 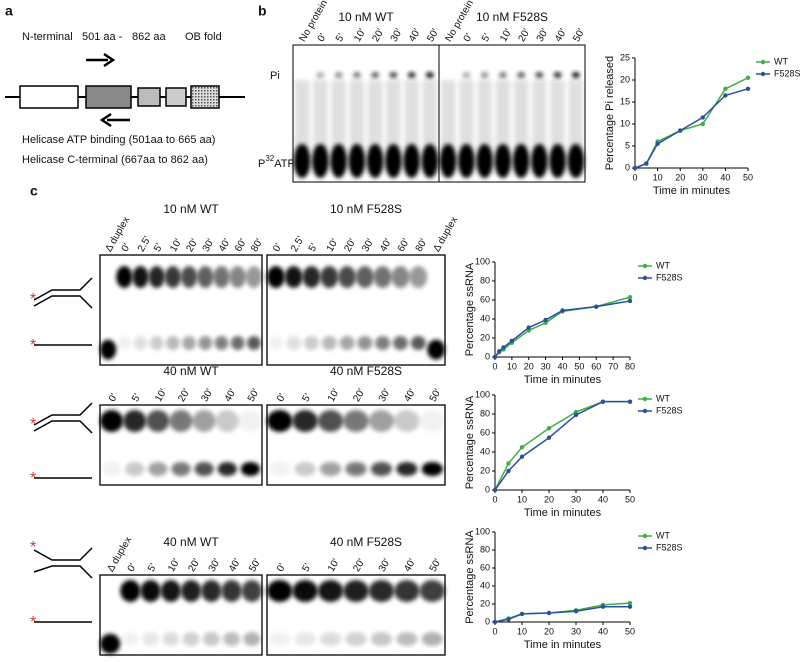 I want to click on domain-label: 501 aa -, so click(x=102, y=37).